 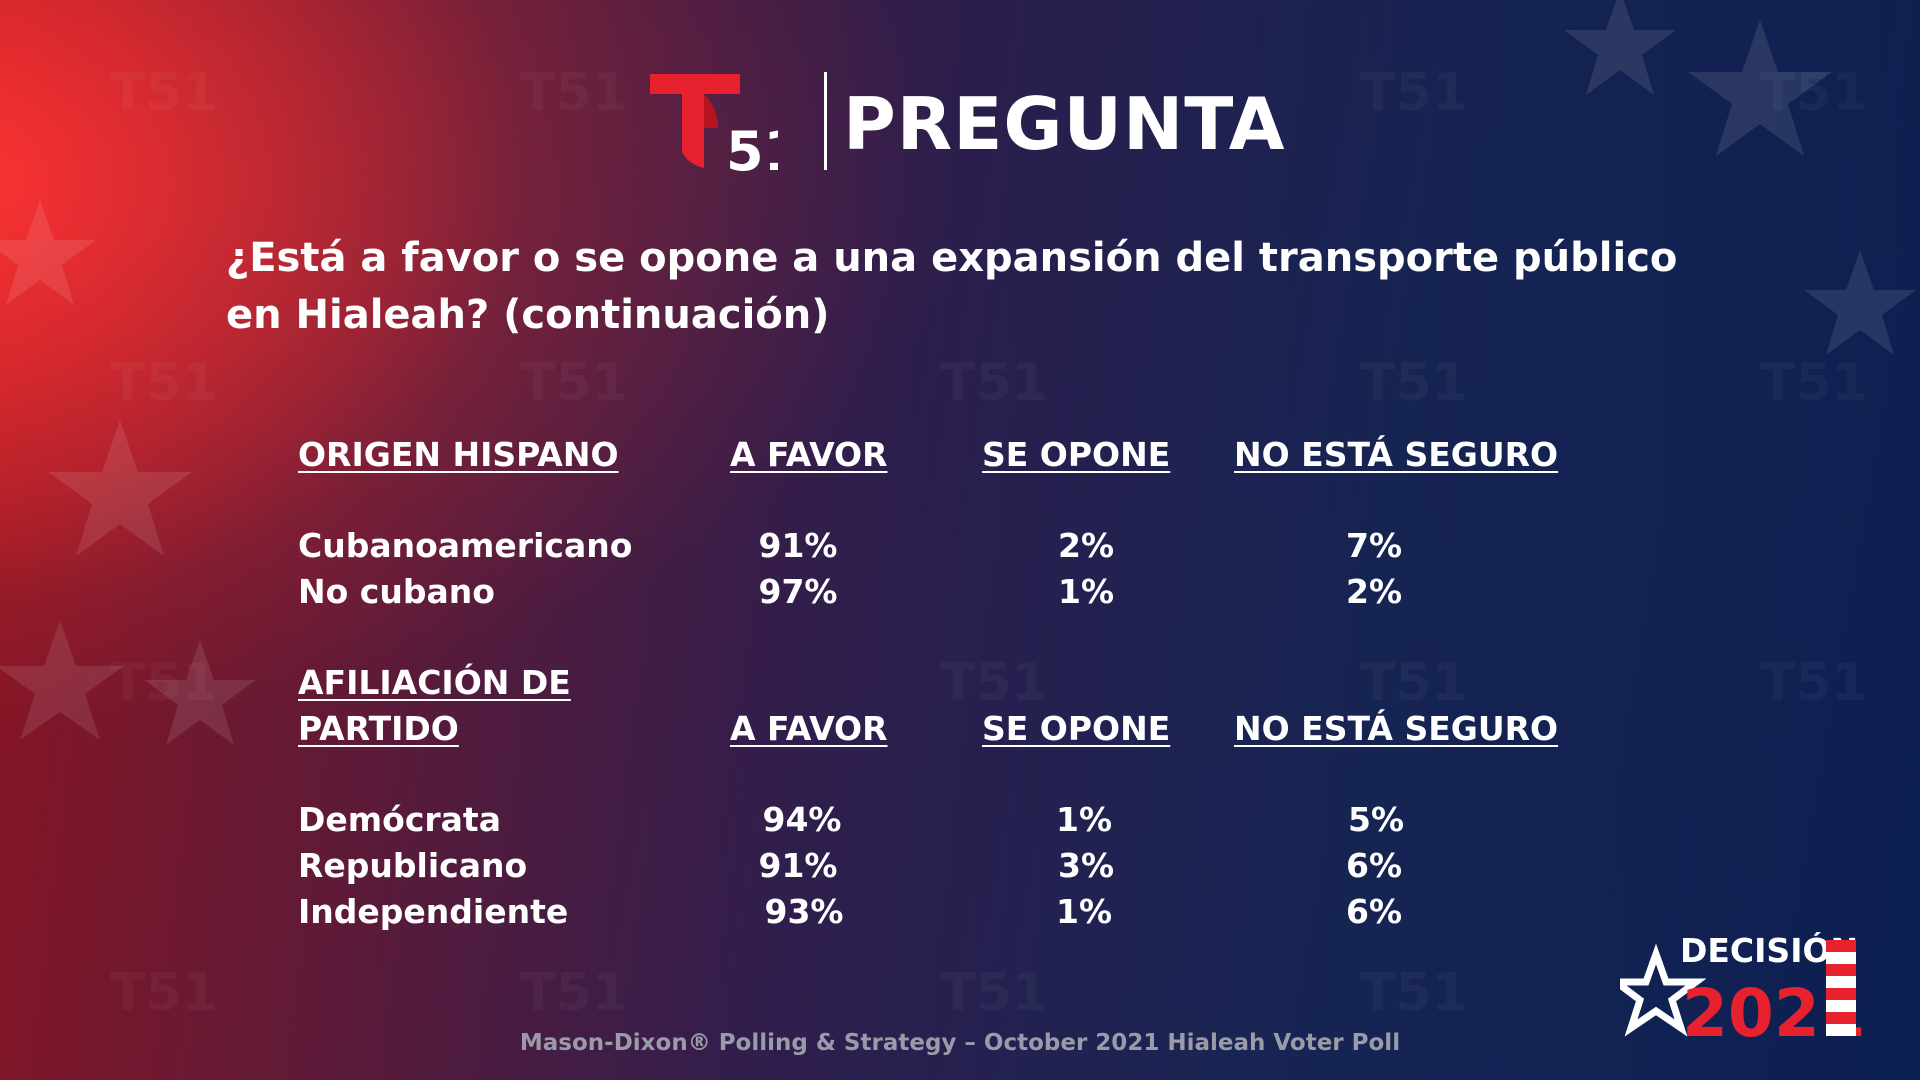 I want to click on value-no-seguro: 5%, so click(x=1376, y=819).